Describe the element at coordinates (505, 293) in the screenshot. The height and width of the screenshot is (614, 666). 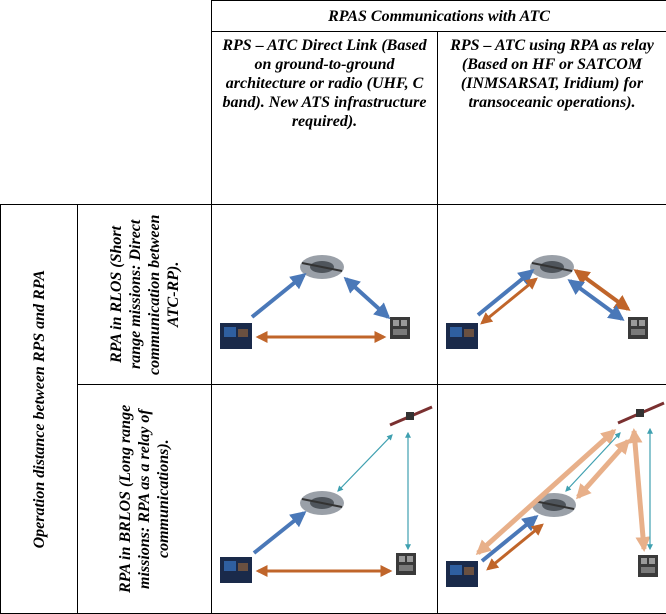
I see `link-pilot-drone-blue` at that location.